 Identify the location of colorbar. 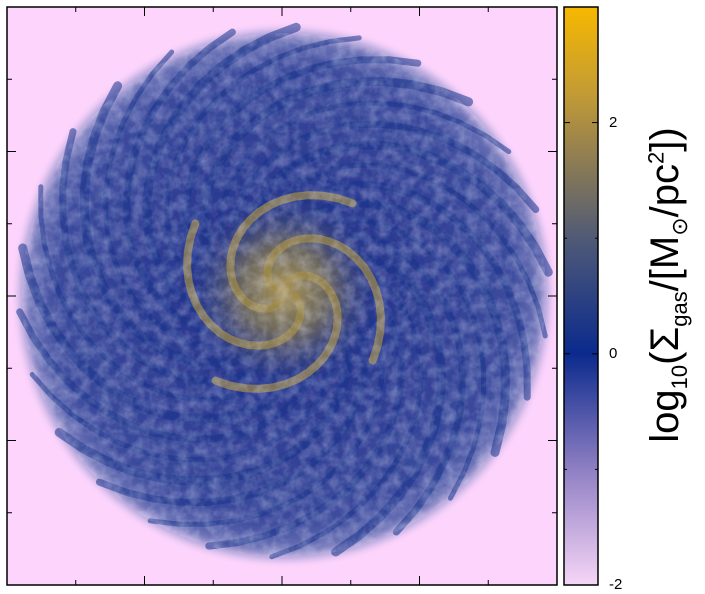
(581, 296).